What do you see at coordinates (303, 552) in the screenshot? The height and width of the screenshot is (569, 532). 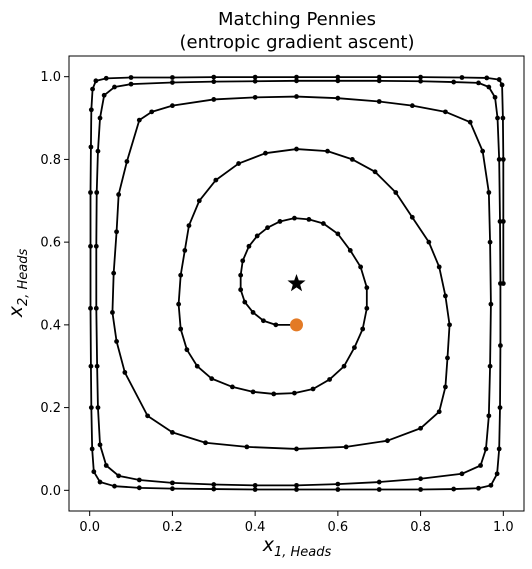 I see `x-axis-label-subscript: 1, Heads` at bounding box center [303, 552].